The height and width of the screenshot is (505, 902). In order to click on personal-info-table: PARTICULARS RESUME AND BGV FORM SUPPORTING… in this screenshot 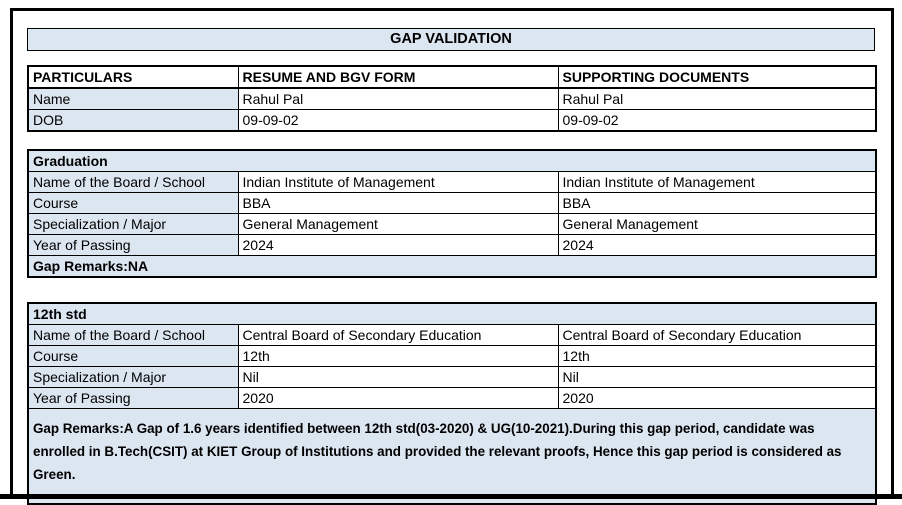, I will do `click(452, 98)`.